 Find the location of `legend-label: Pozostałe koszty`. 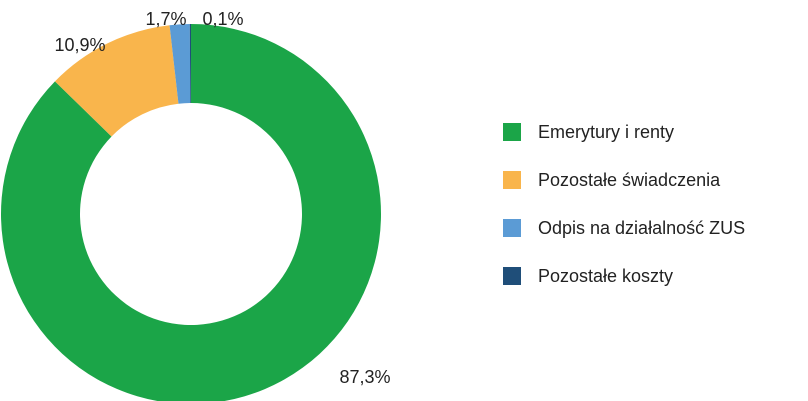

legend-label: Pozostałe koszty is located at coordinates (605, 276).